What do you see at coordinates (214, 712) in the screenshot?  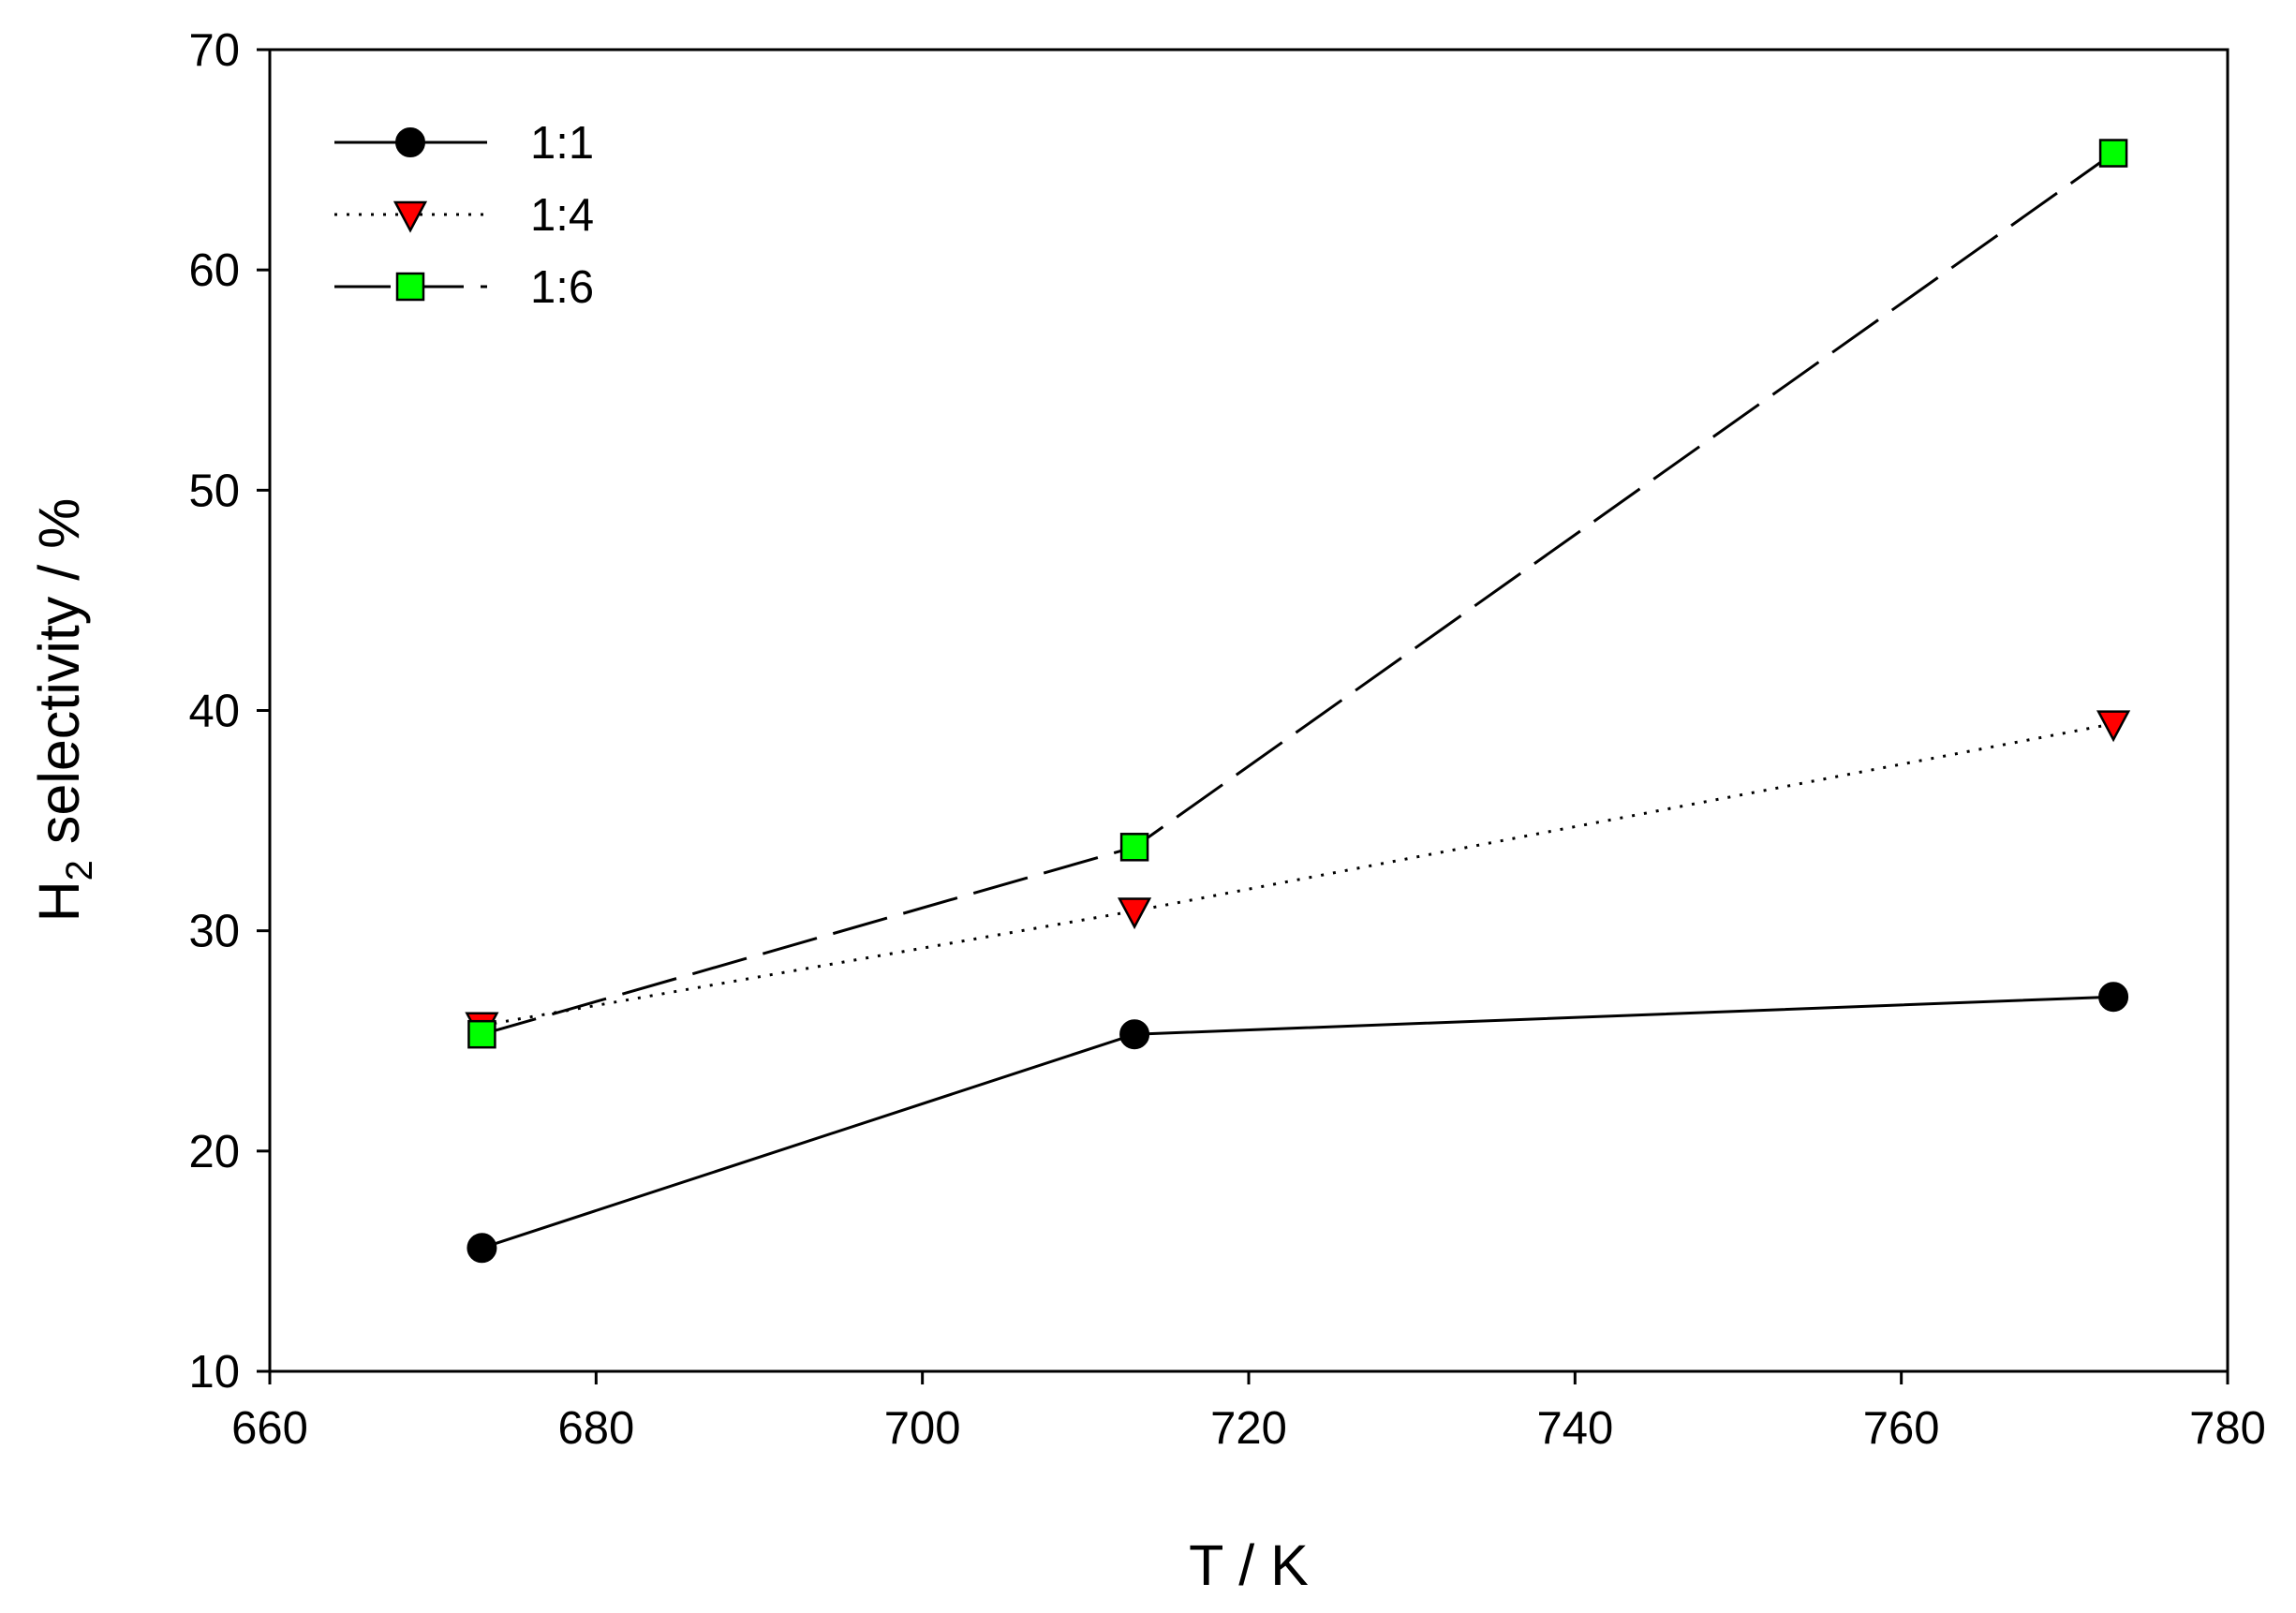 I see `y-tick-label-40: 40` at bounding box center [214, 712].